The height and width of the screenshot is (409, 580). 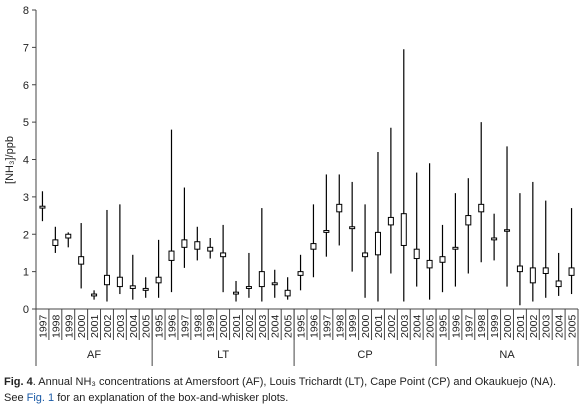 I want to click on y-tick-label: 2, so click(x=26, y=235).